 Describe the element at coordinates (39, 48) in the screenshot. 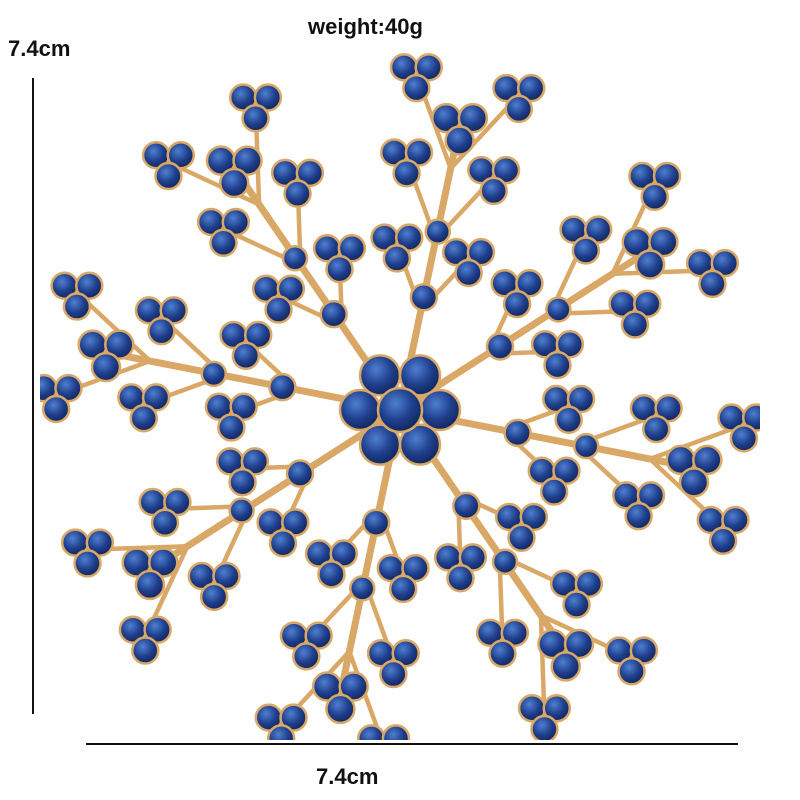

I see `height-label: 7.4cm` at that location.